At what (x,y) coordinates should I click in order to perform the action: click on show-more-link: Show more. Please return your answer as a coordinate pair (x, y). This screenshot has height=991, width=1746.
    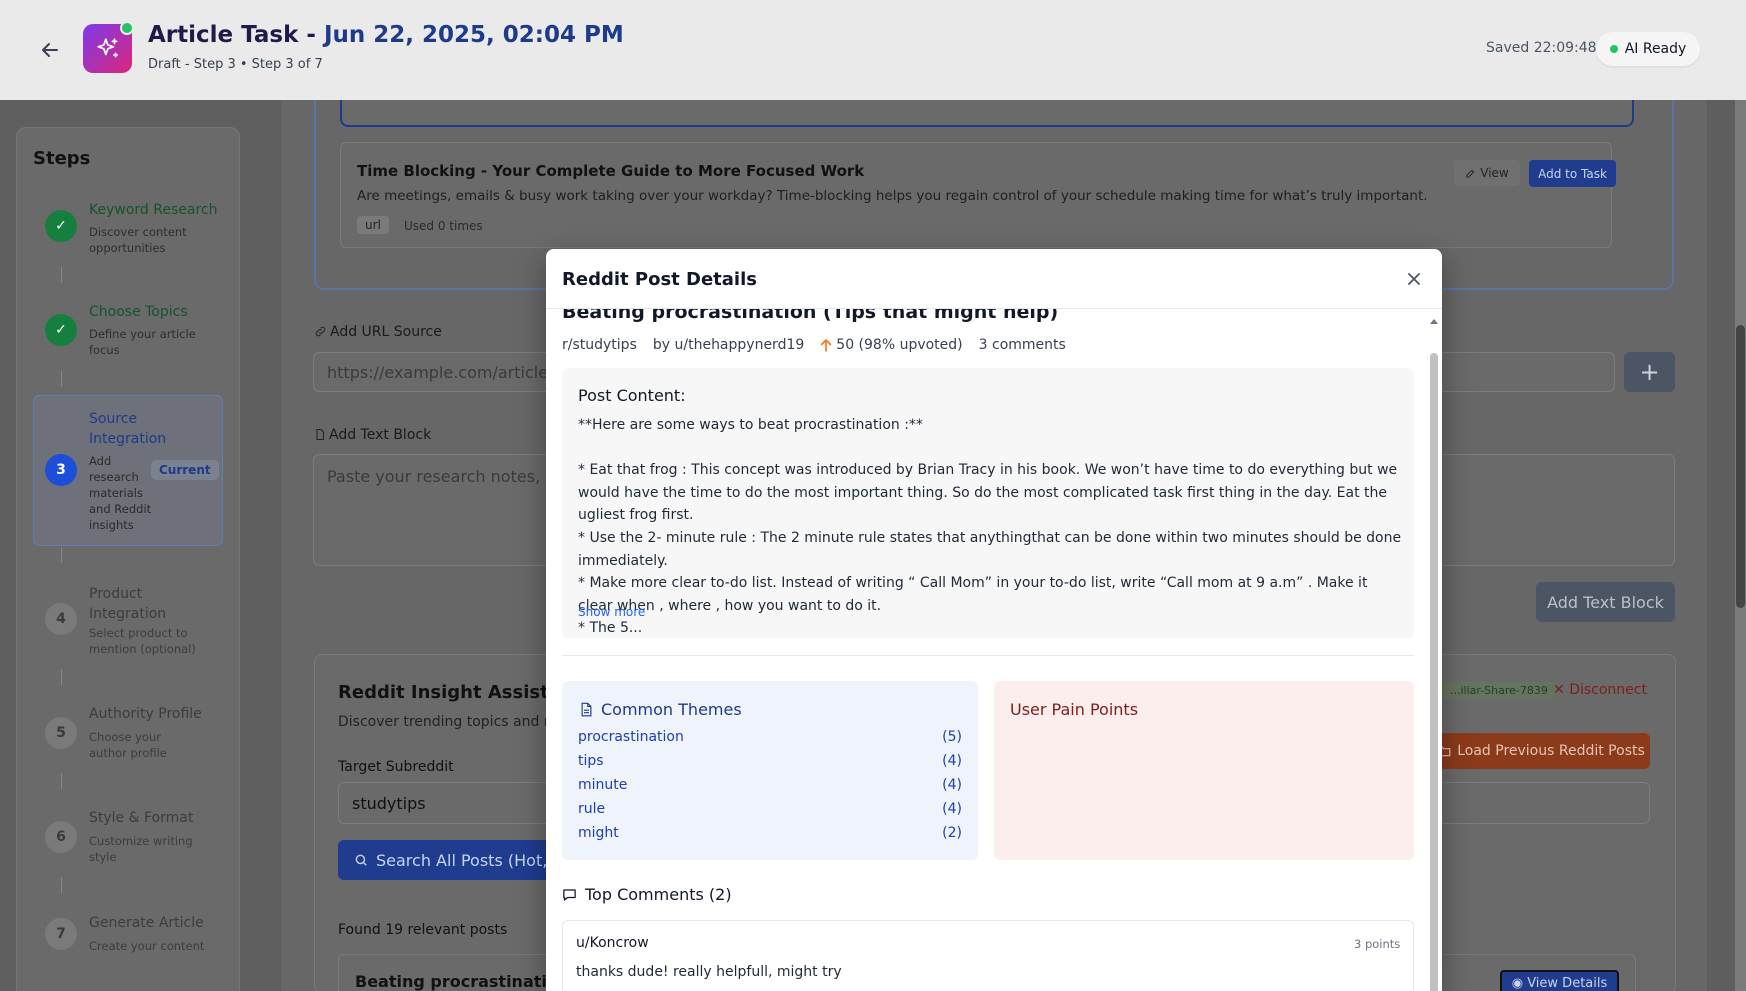
    Looking at the image, I should click on (612, 612).